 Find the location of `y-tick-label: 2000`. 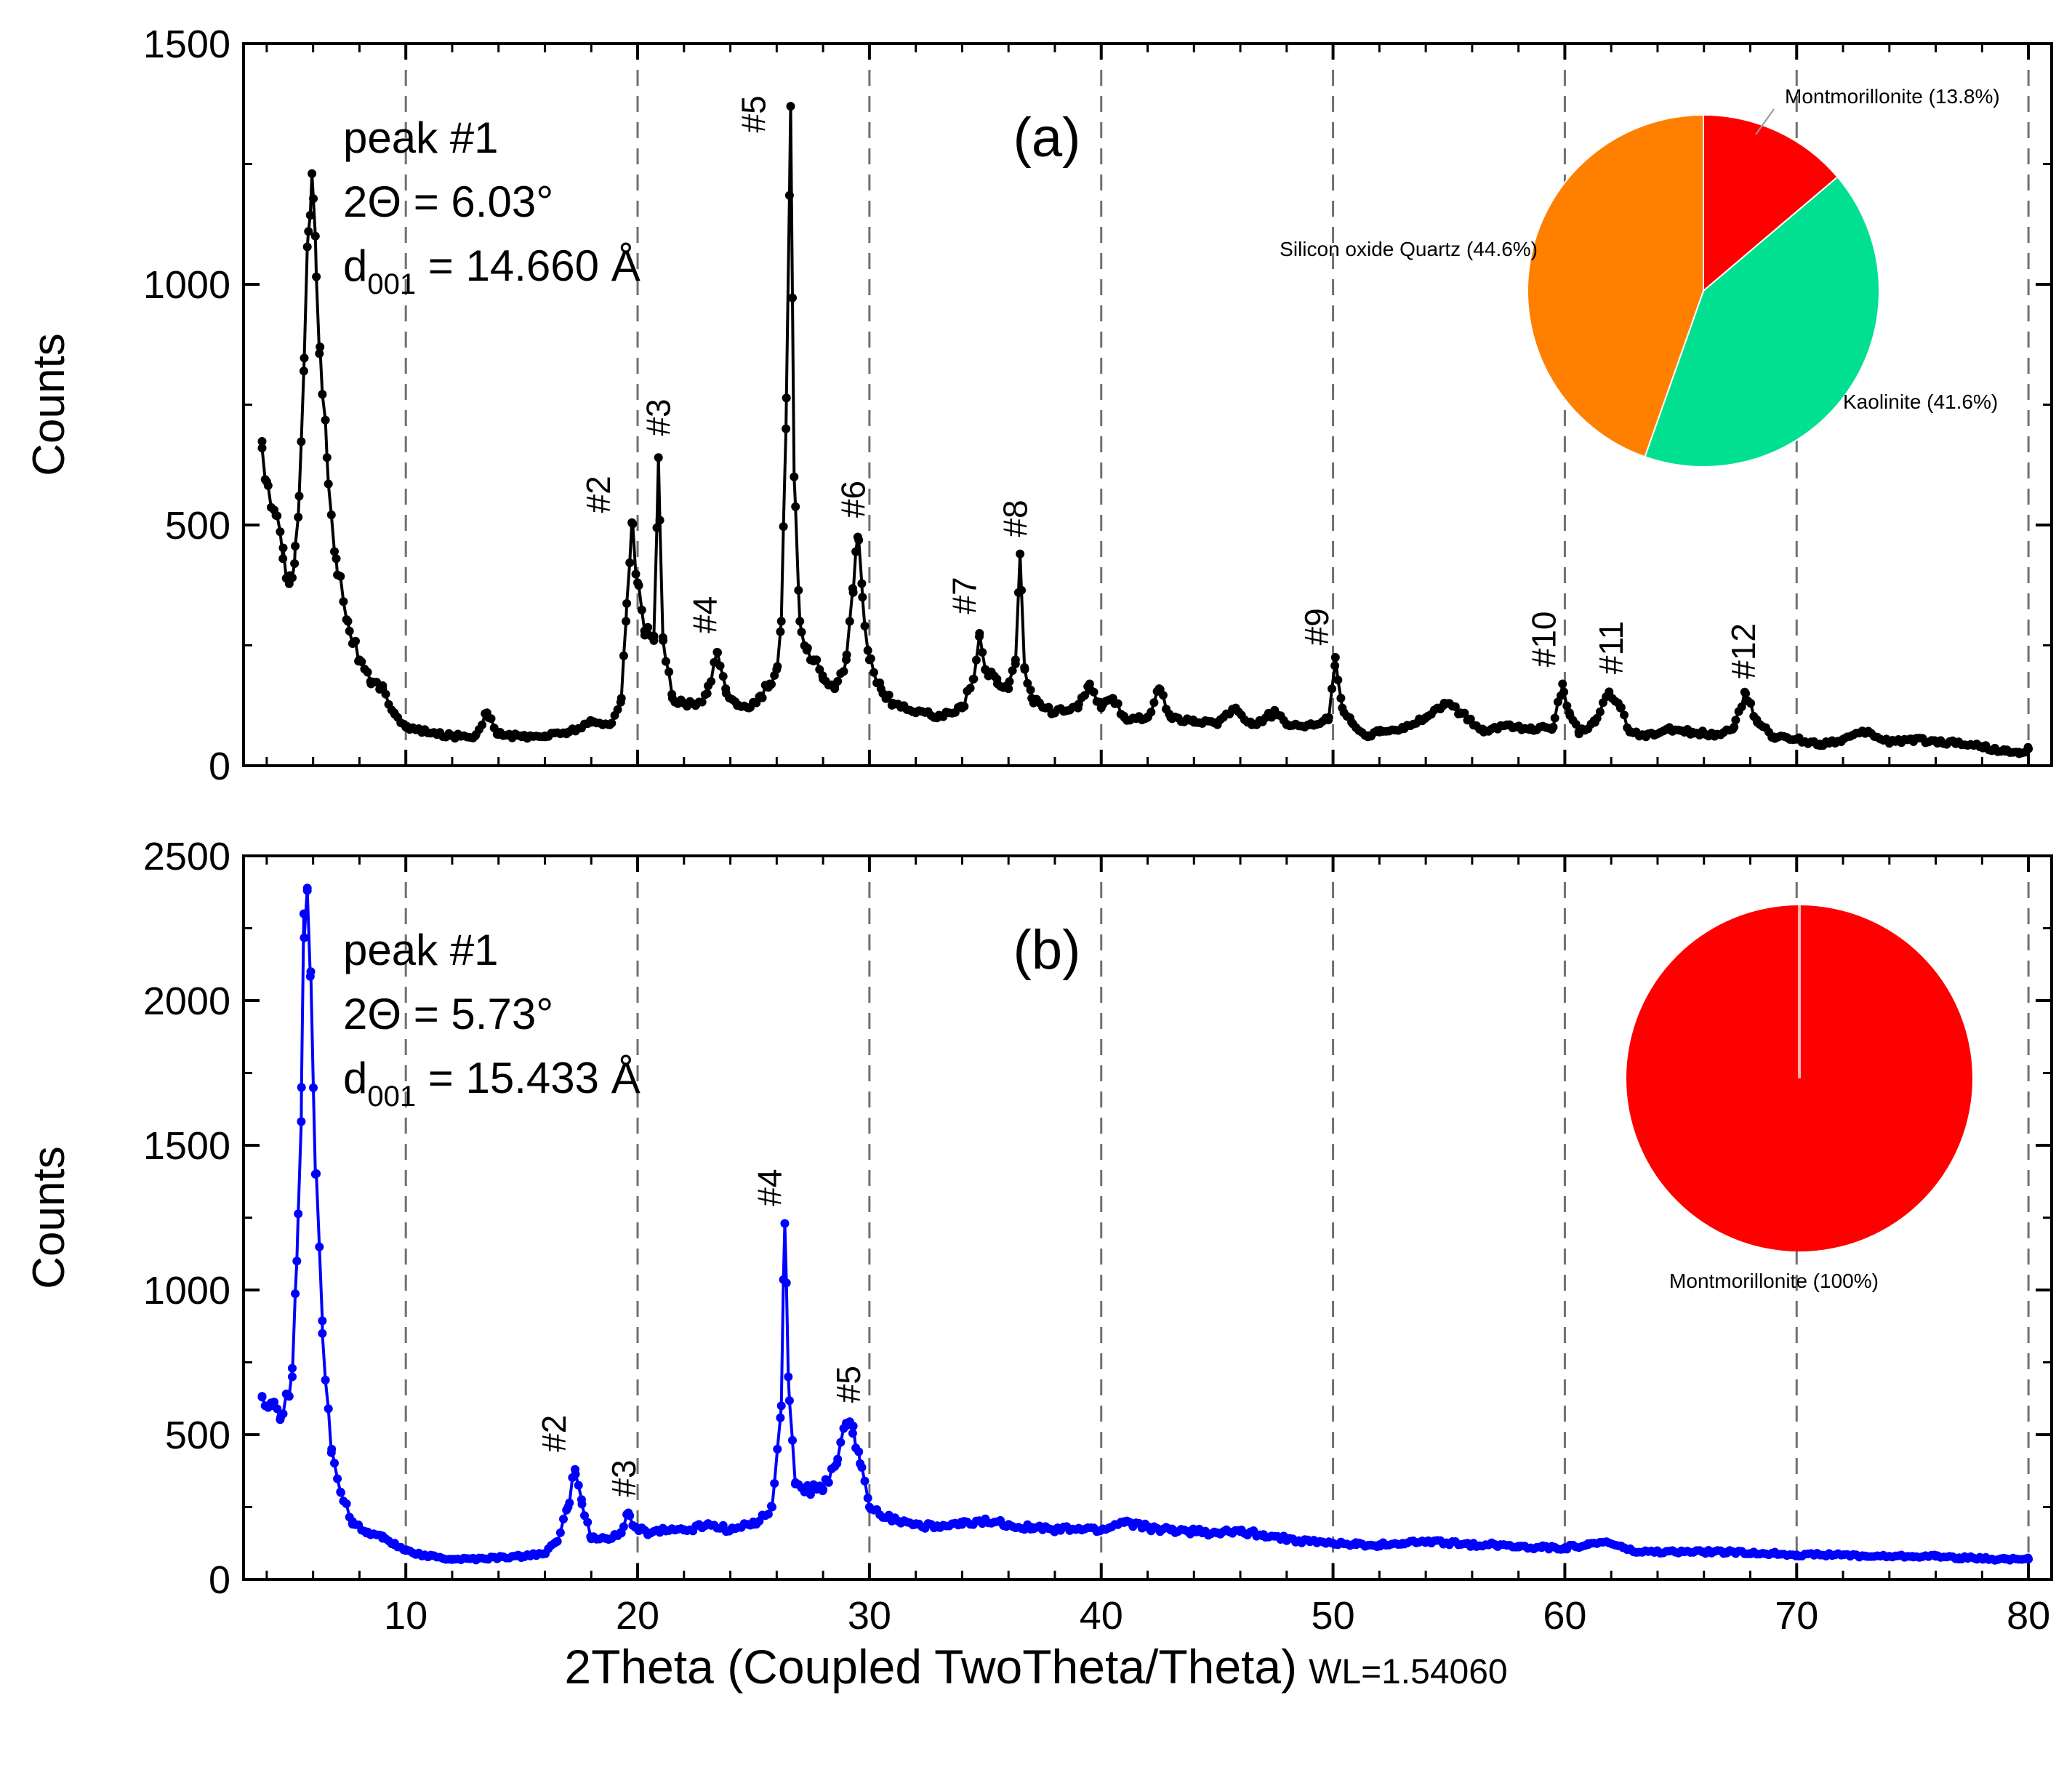

y-tick-label: 2000 is located at coordinates (186, 1001).